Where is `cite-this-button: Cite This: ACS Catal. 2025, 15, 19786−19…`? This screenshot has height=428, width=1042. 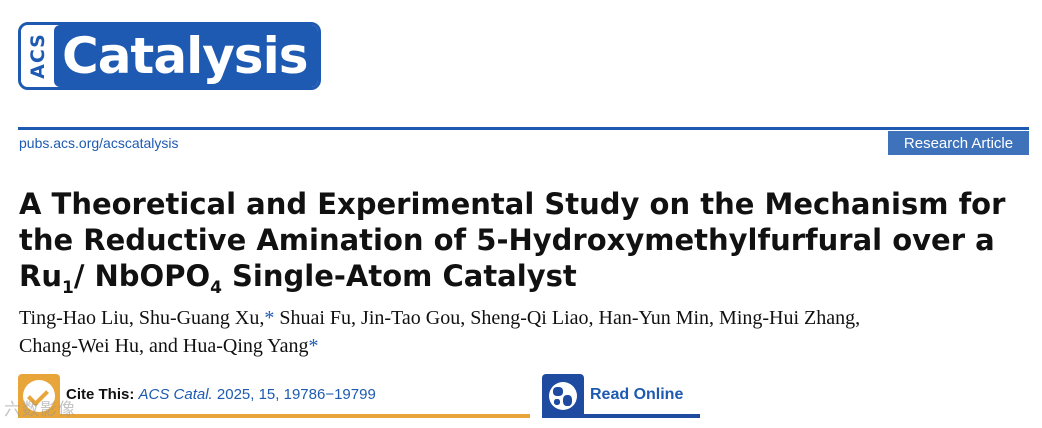
cite-this-button: Cite This: ACS Catal. 2025, 15, 19786−19… is located at coordinates (221, 394).